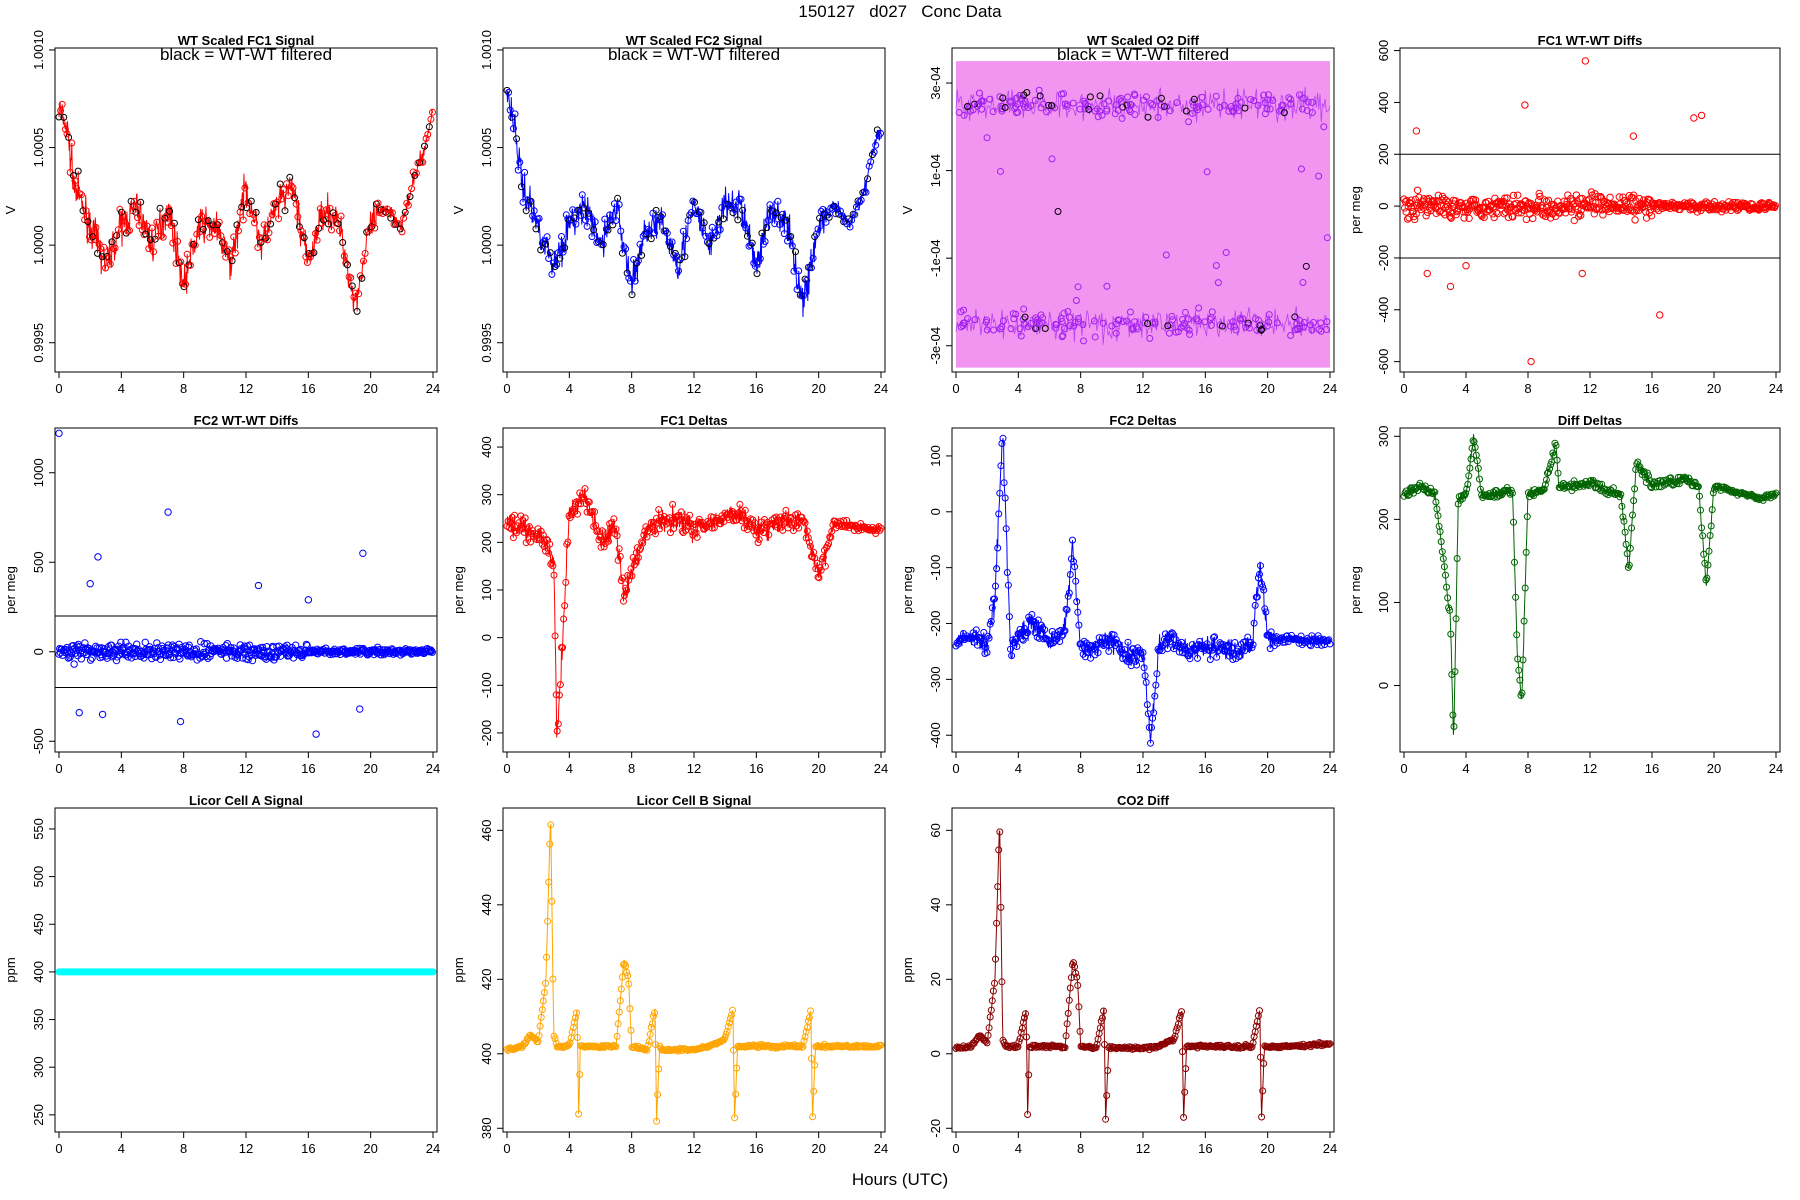 This screenshot has height=1200, width=1800. Describe the element at coordinates (38, 148) in the screenshot. I see `y-tick-label: 1.0005` at that location.